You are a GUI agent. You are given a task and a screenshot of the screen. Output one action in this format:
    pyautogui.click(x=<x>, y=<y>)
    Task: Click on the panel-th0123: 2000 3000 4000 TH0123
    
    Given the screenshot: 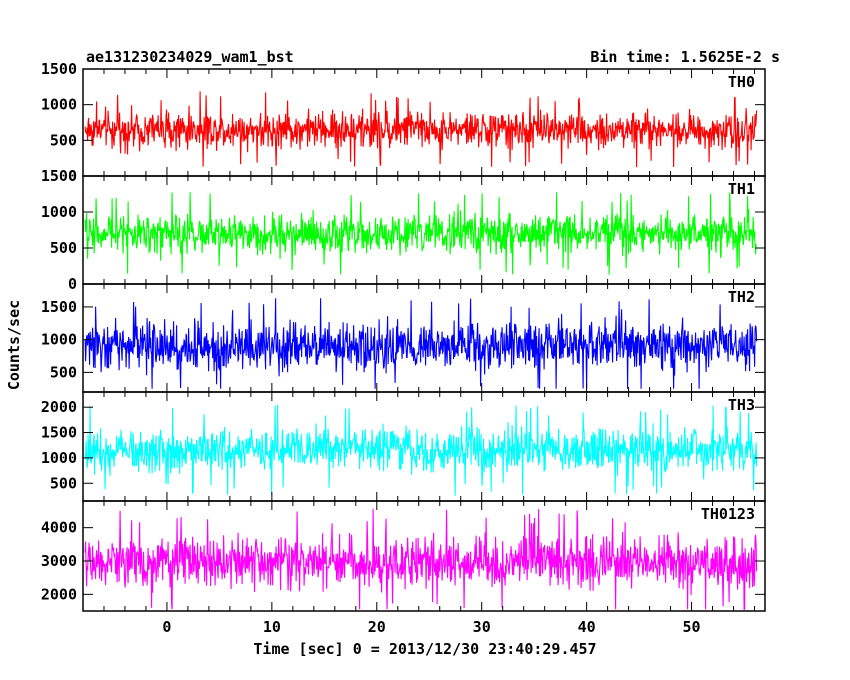 What is the action you would take?
    pyautogui.click(x=403, y=556)
    